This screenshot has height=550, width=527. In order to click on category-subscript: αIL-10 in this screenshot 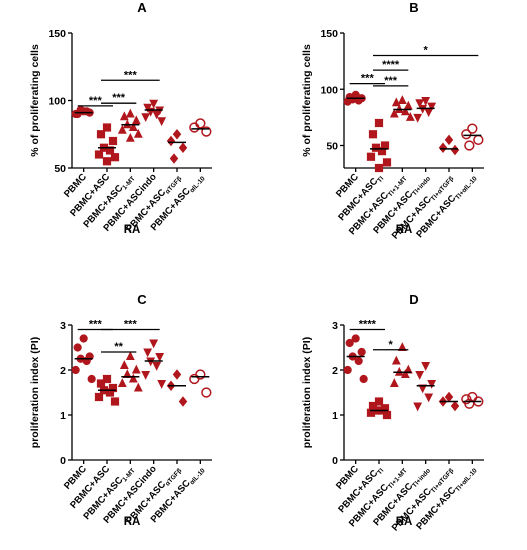, I will do `click(198, 184)`.